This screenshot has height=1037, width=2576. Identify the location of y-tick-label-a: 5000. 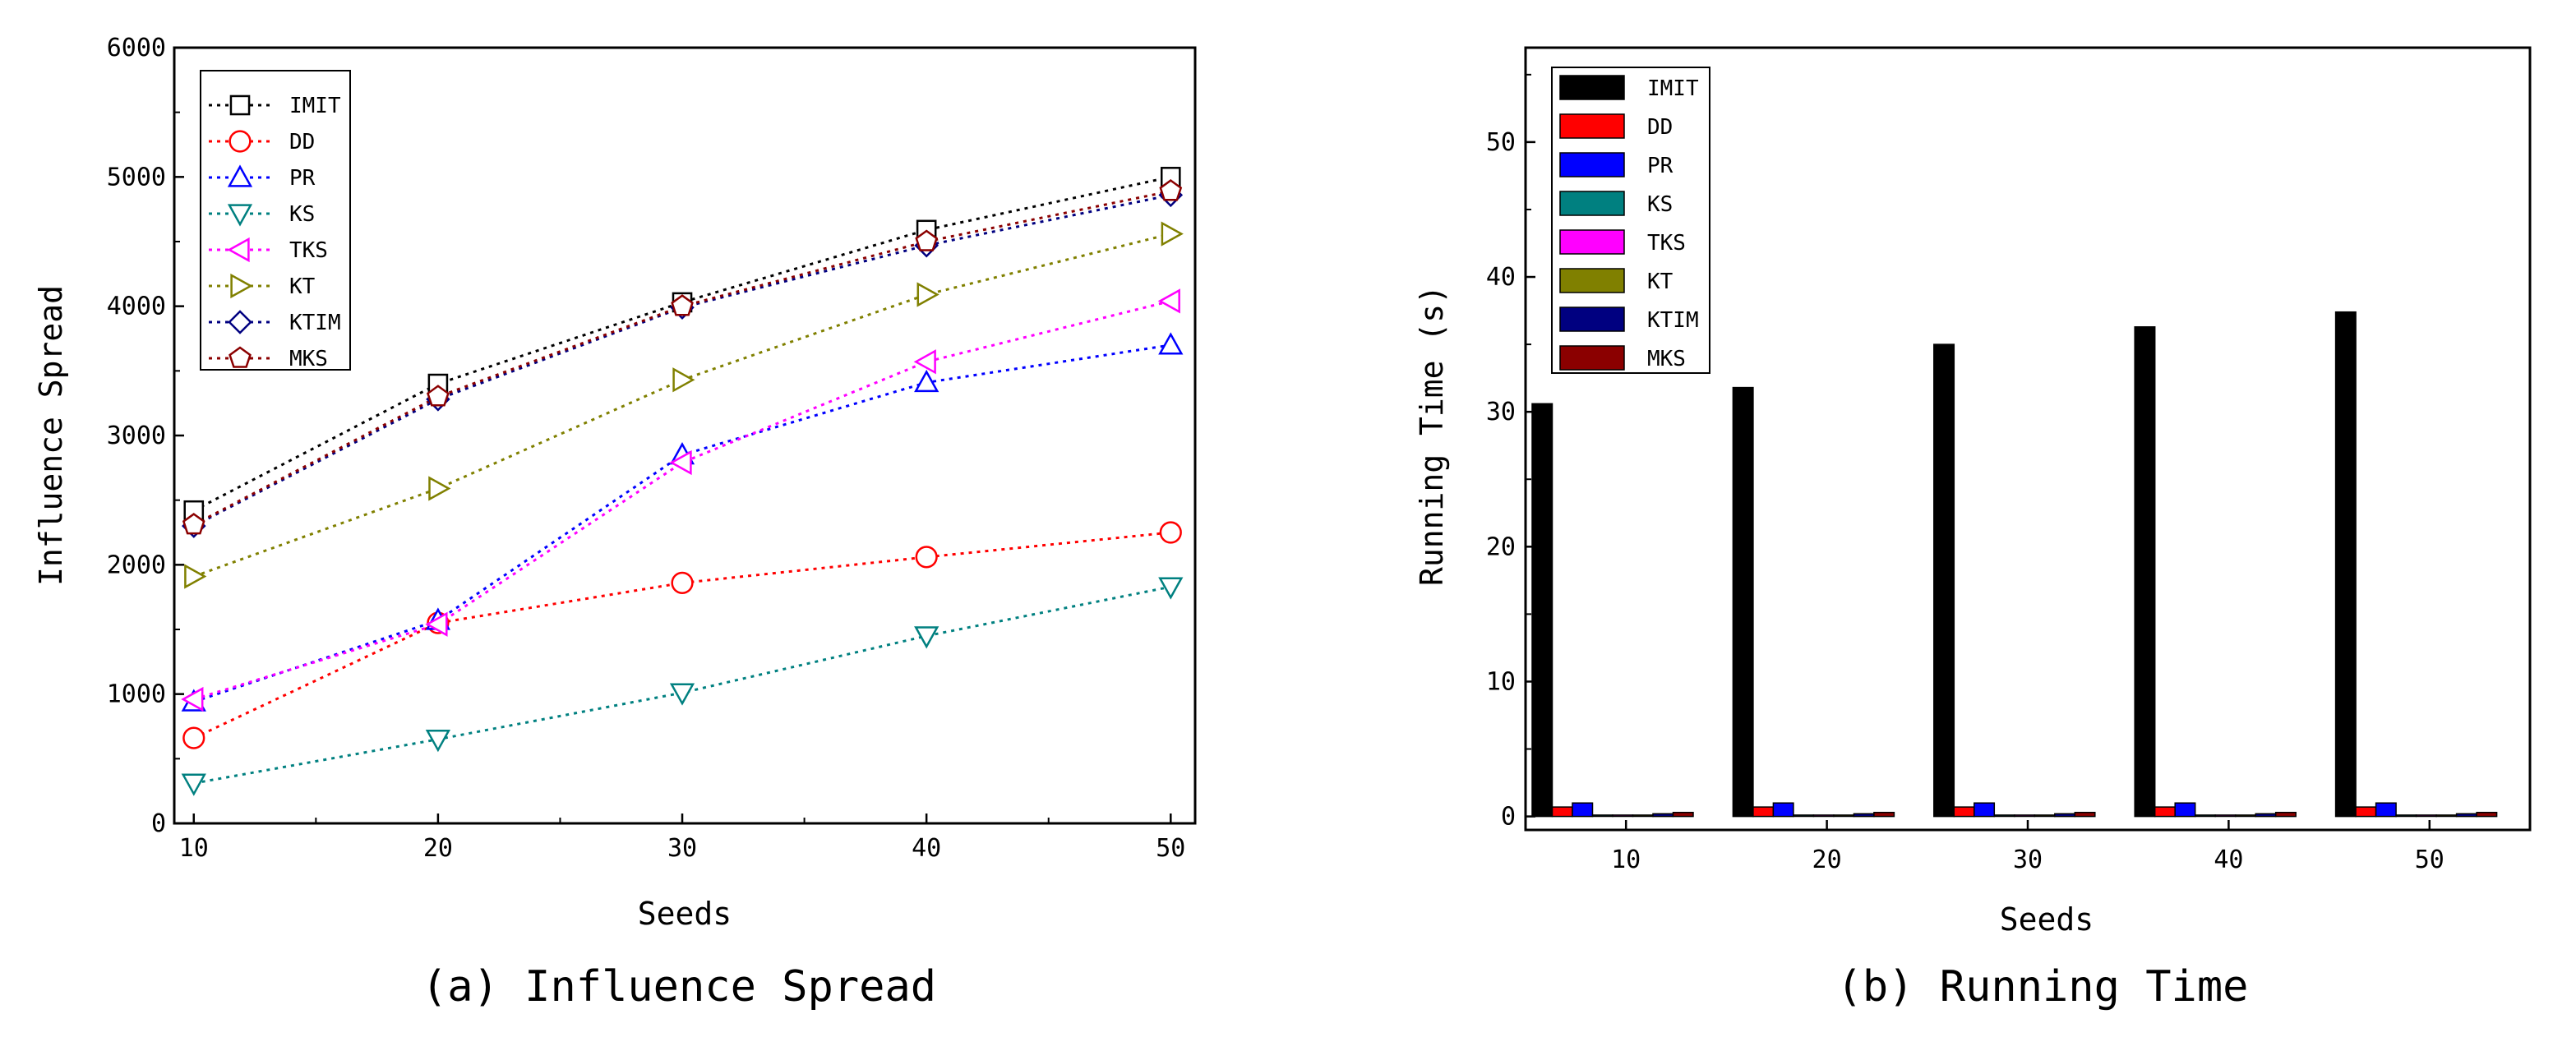
(137, 177).